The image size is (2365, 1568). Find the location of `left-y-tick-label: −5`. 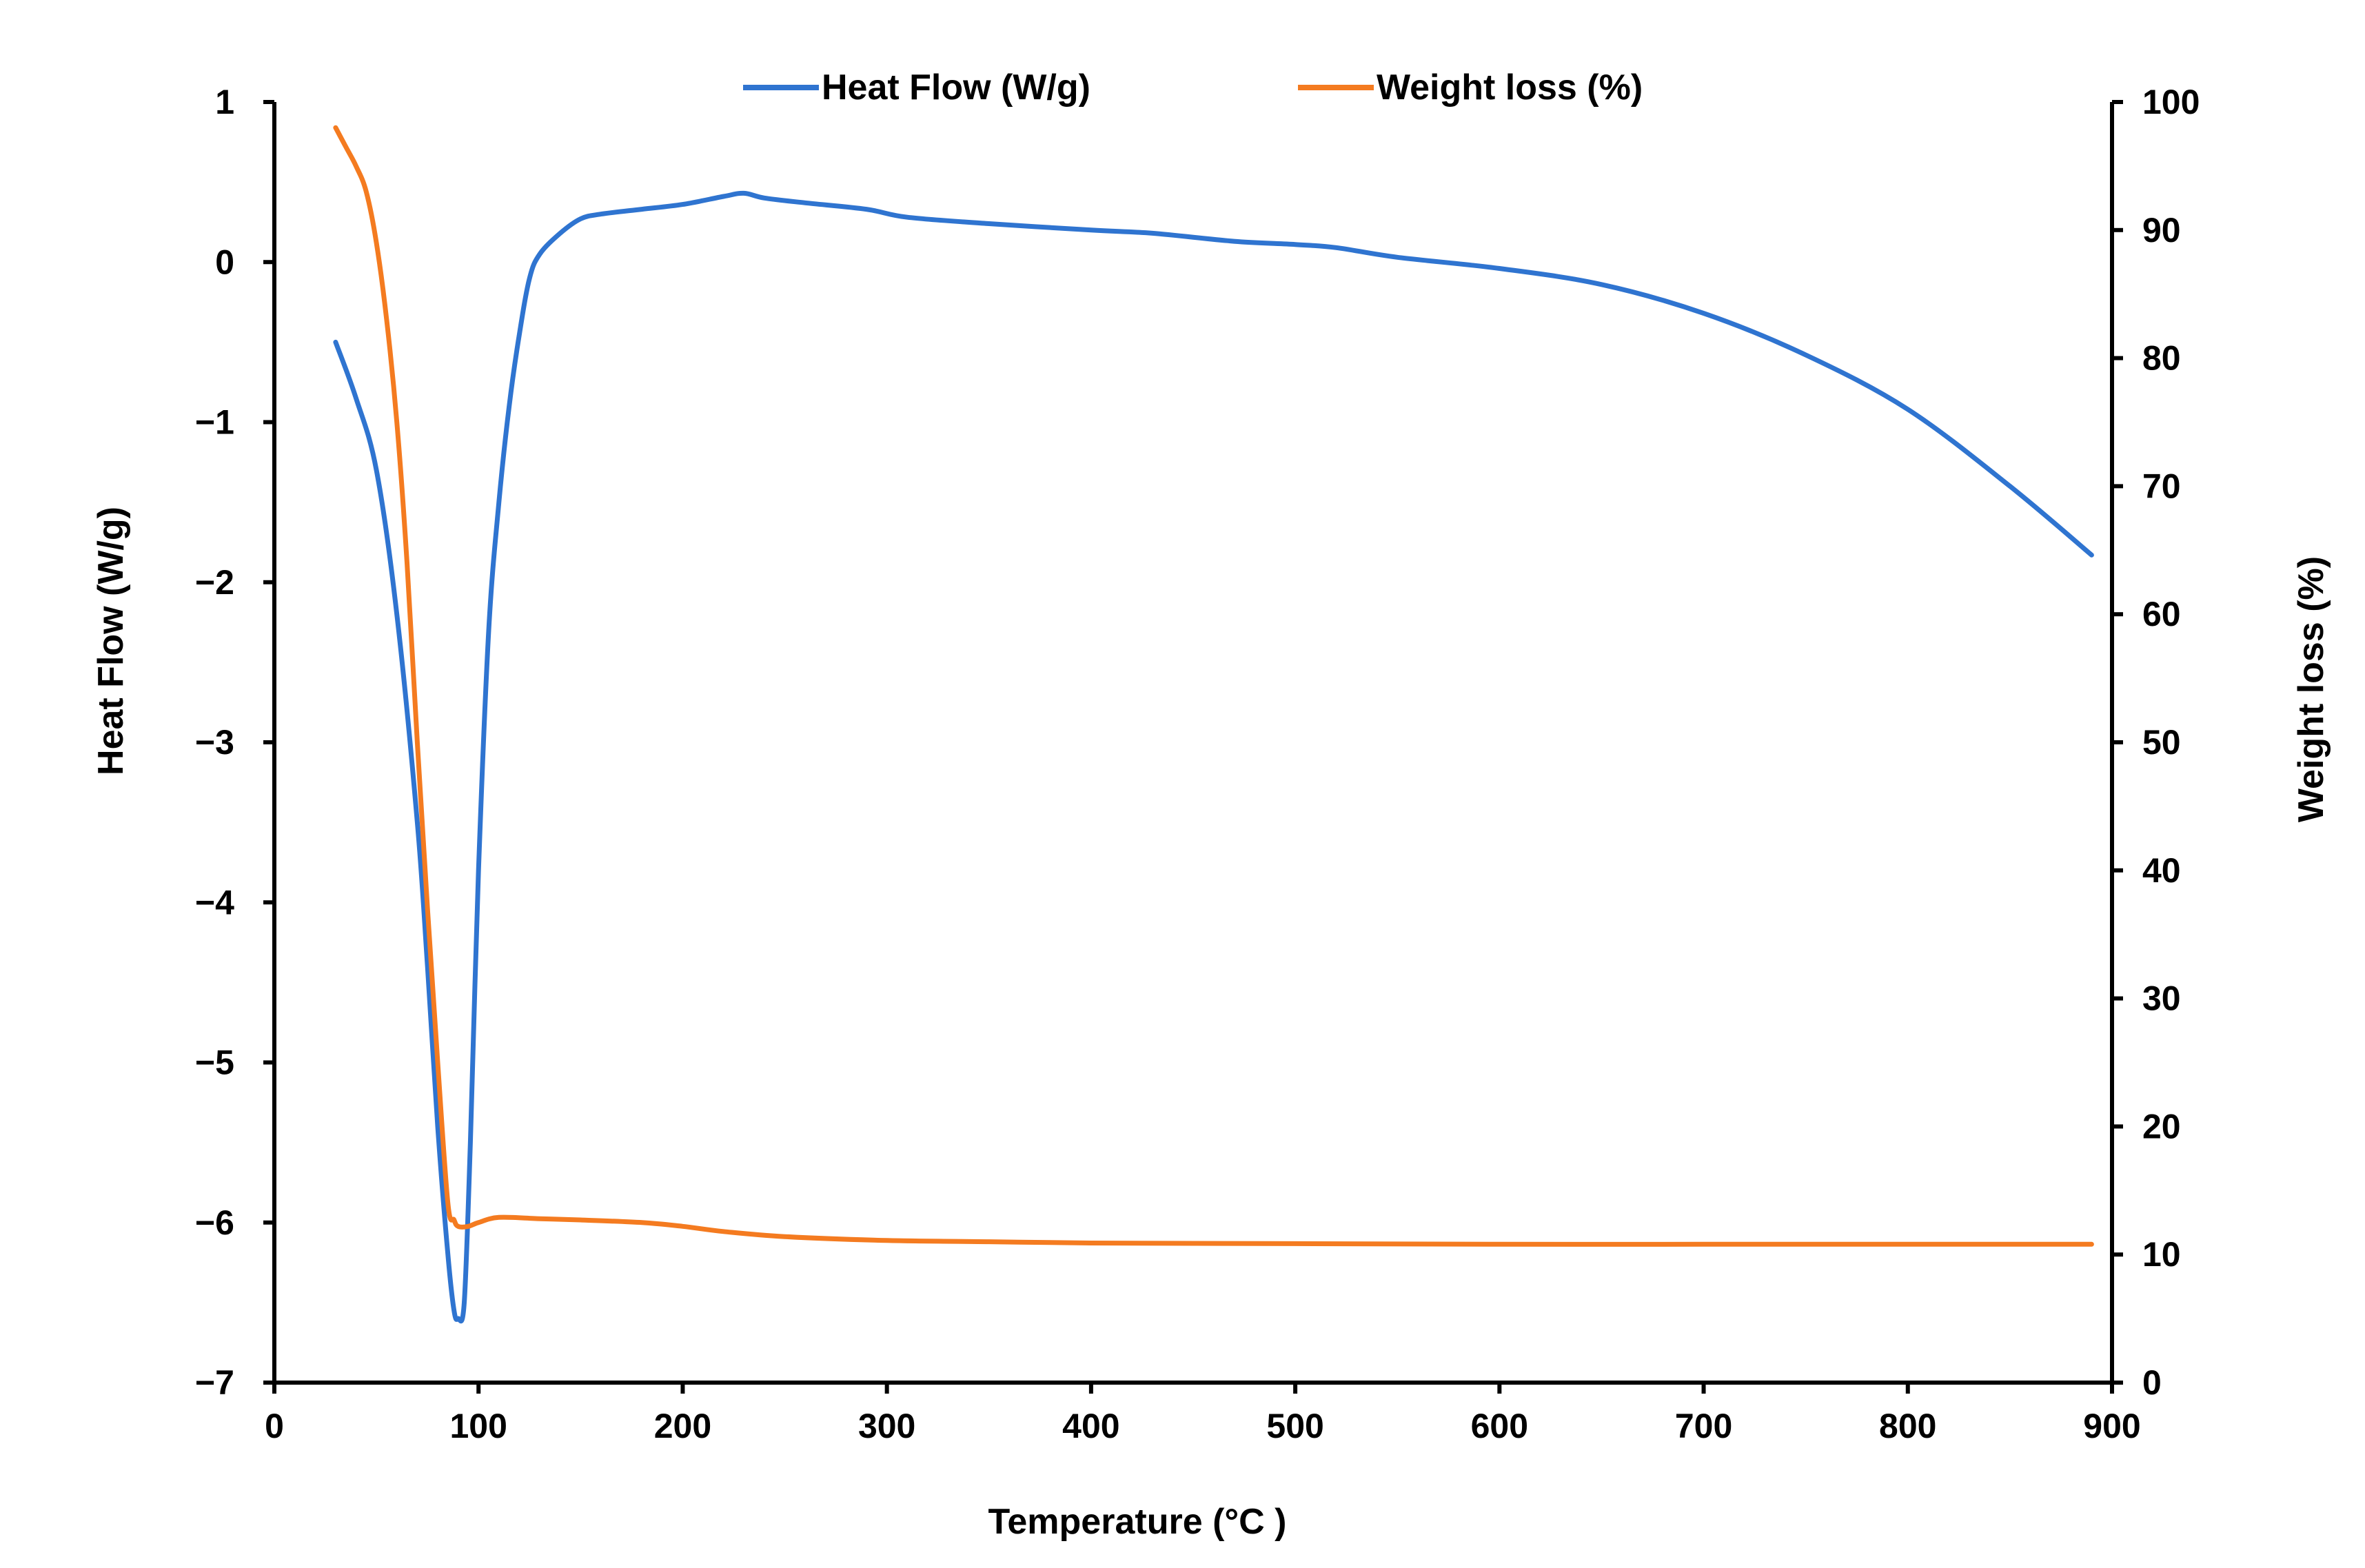

left-y-tick-label: −5 is located at coordinates (214, 1062).